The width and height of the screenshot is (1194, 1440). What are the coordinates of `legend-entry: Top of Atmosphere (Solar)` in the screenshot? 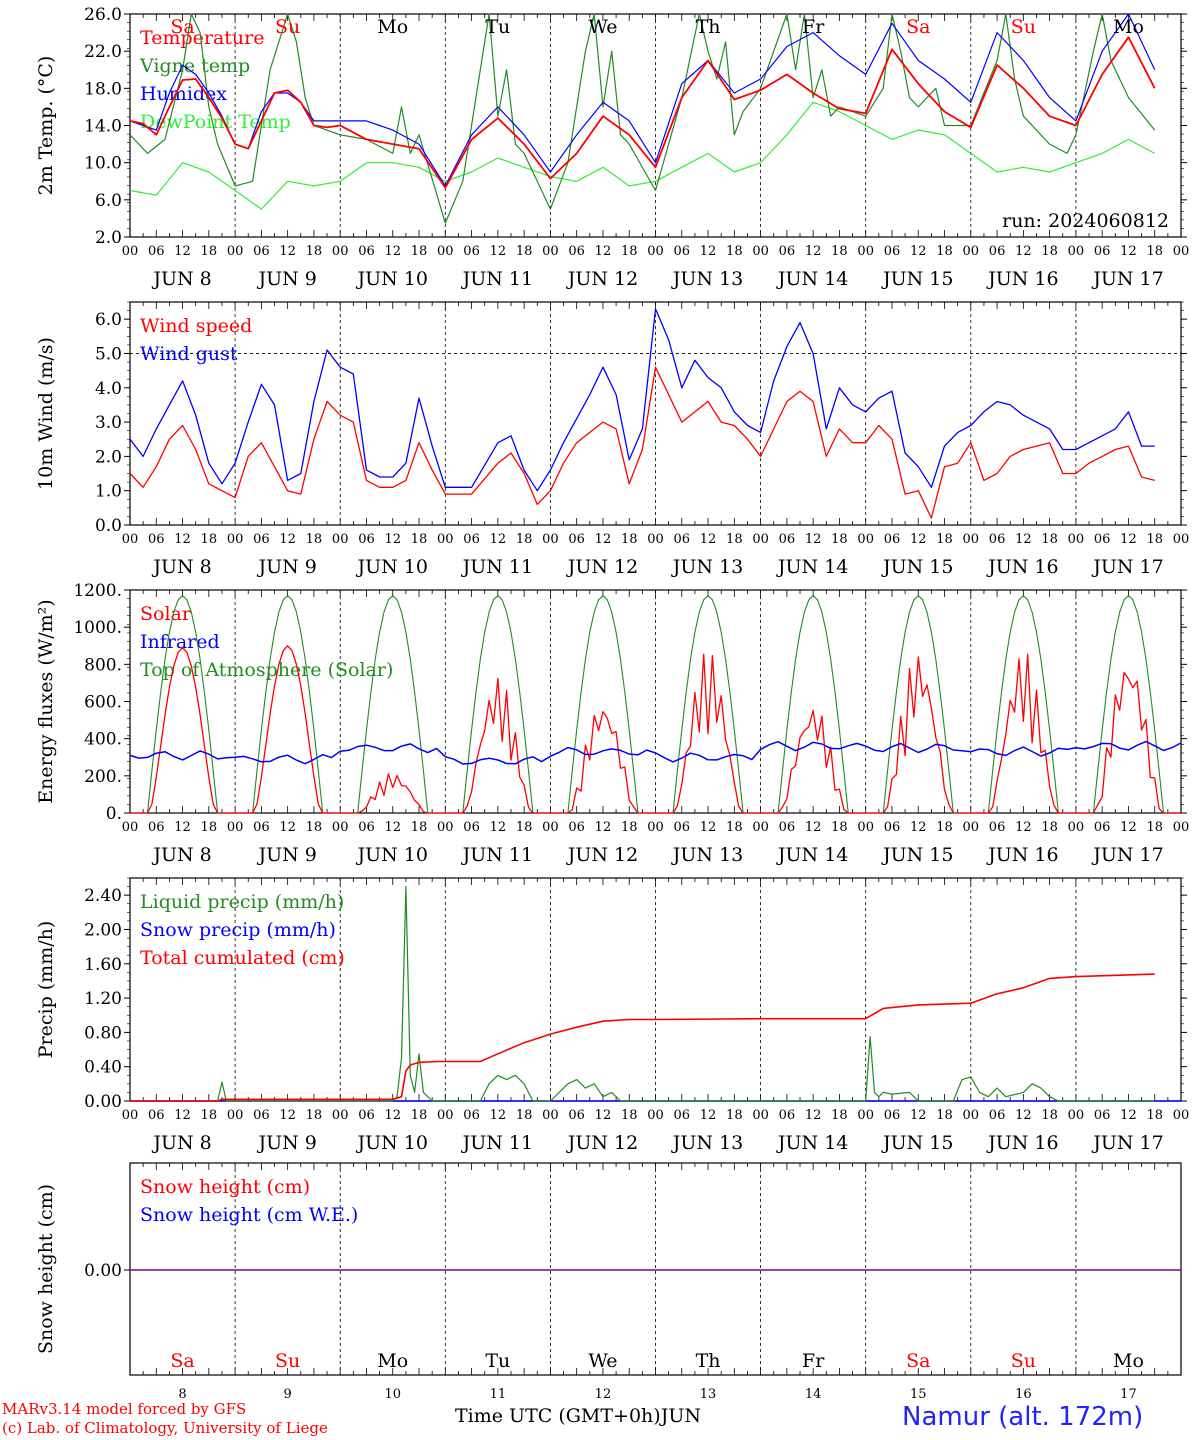 It's located at (266, 670).